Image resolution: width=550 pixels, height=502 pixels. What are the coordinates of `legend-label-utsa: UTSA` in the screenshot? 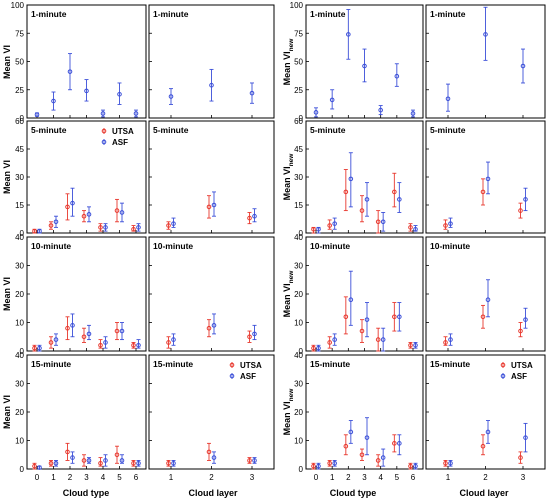 It's located at (522, 365).